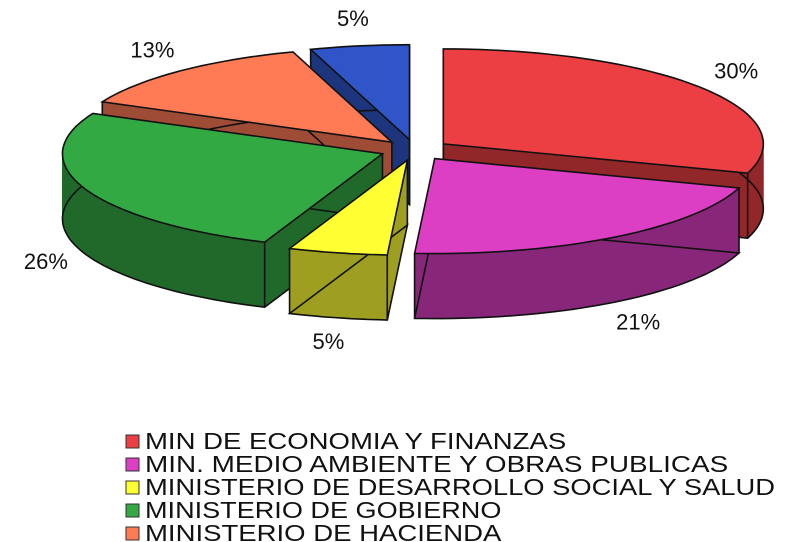 This screenshot has height=542, width=790. I want to click on legend-label: MIN DE ECONOMIA Y FINANZAS, so click(355, 441).